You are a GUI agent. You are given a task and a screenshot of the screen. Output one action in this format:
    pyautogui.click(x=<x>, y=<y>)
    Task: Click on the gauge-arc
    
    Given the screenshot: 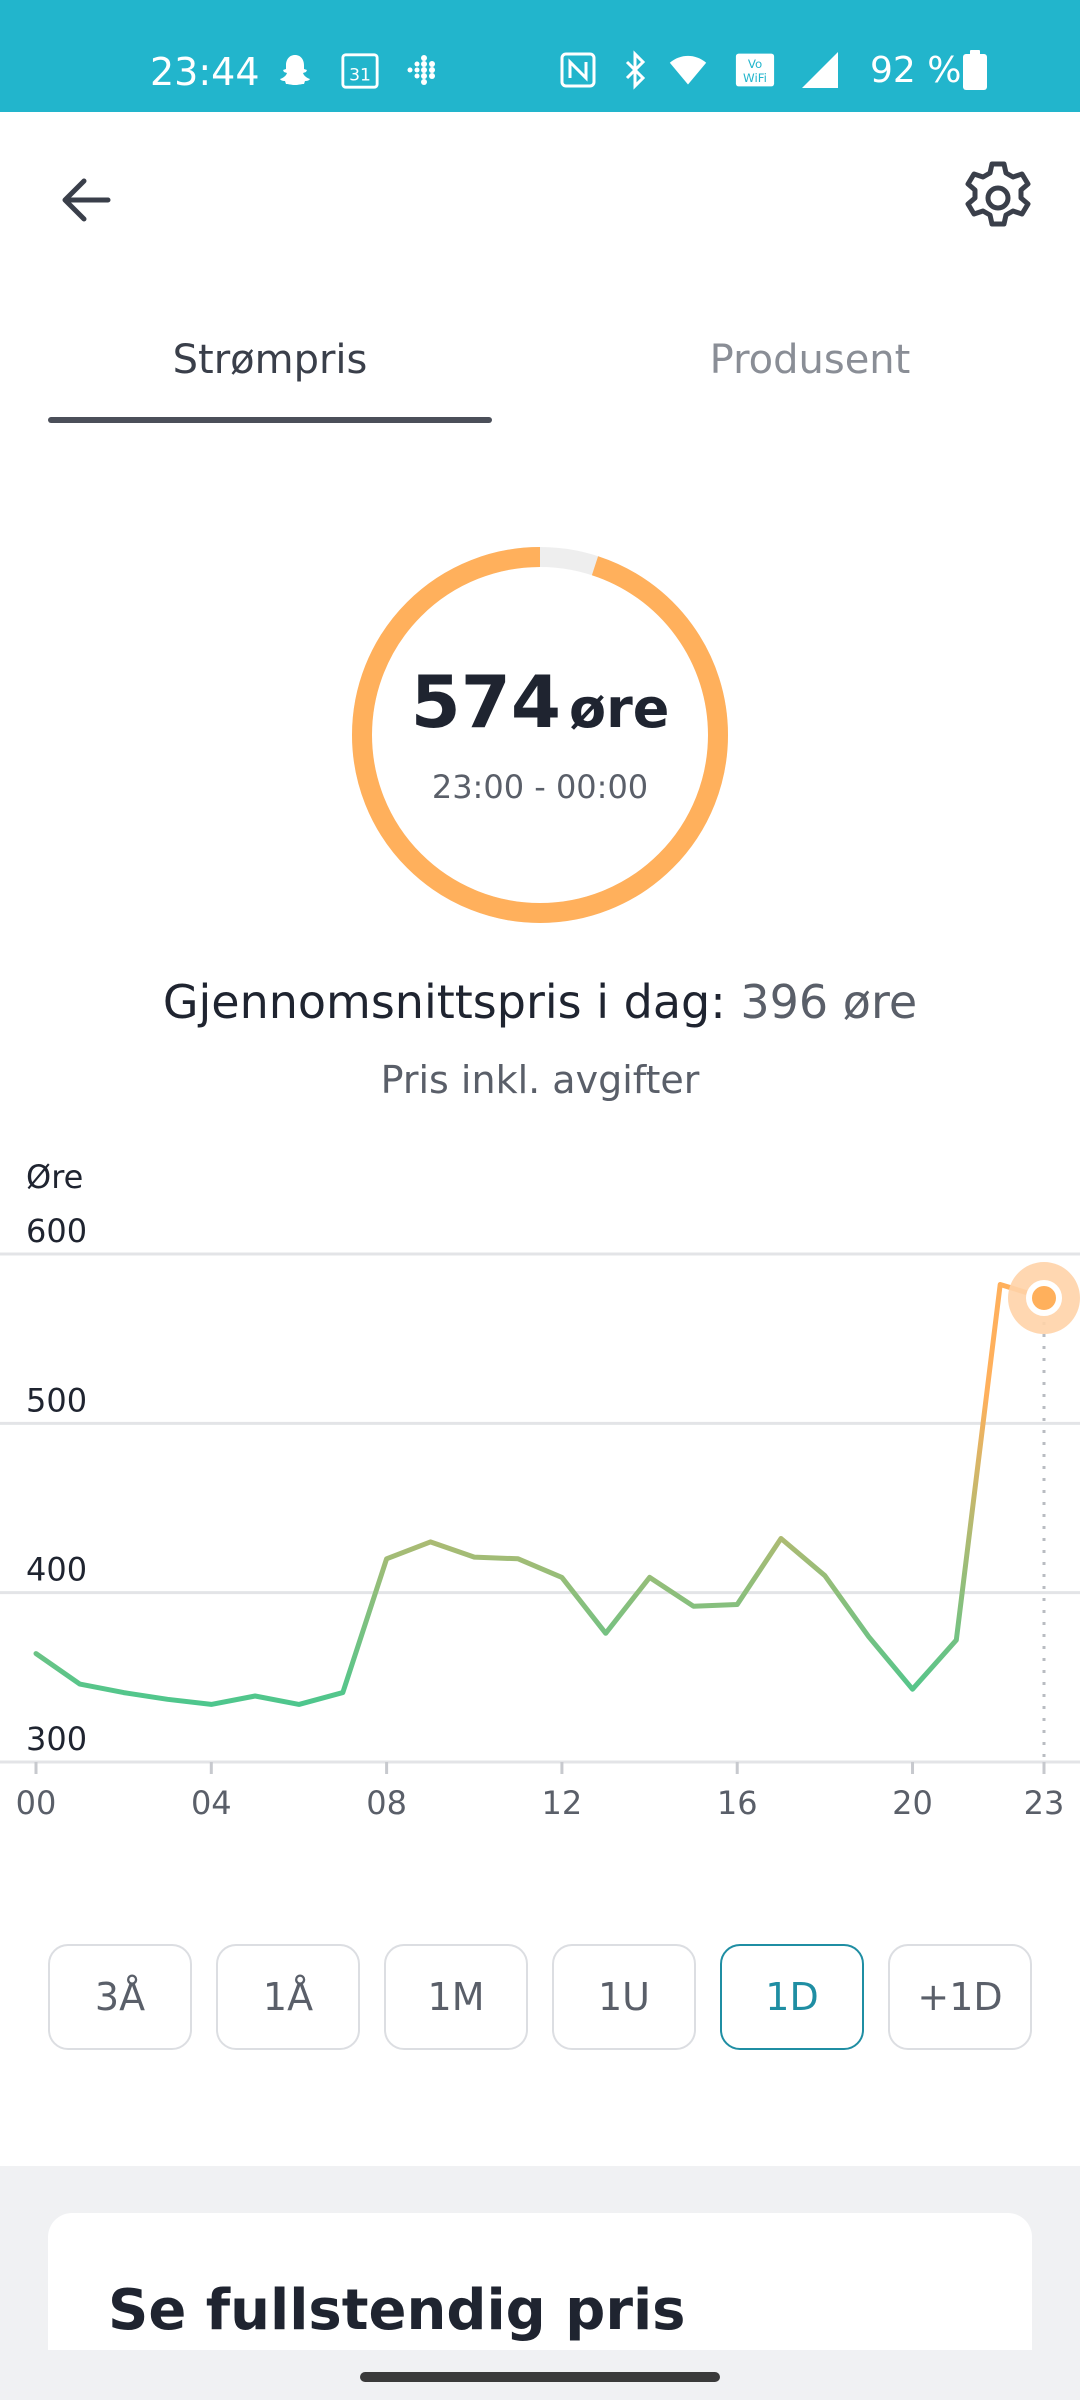 What is the action you would take?
    pyautogui.click(x=540, y=735)
    